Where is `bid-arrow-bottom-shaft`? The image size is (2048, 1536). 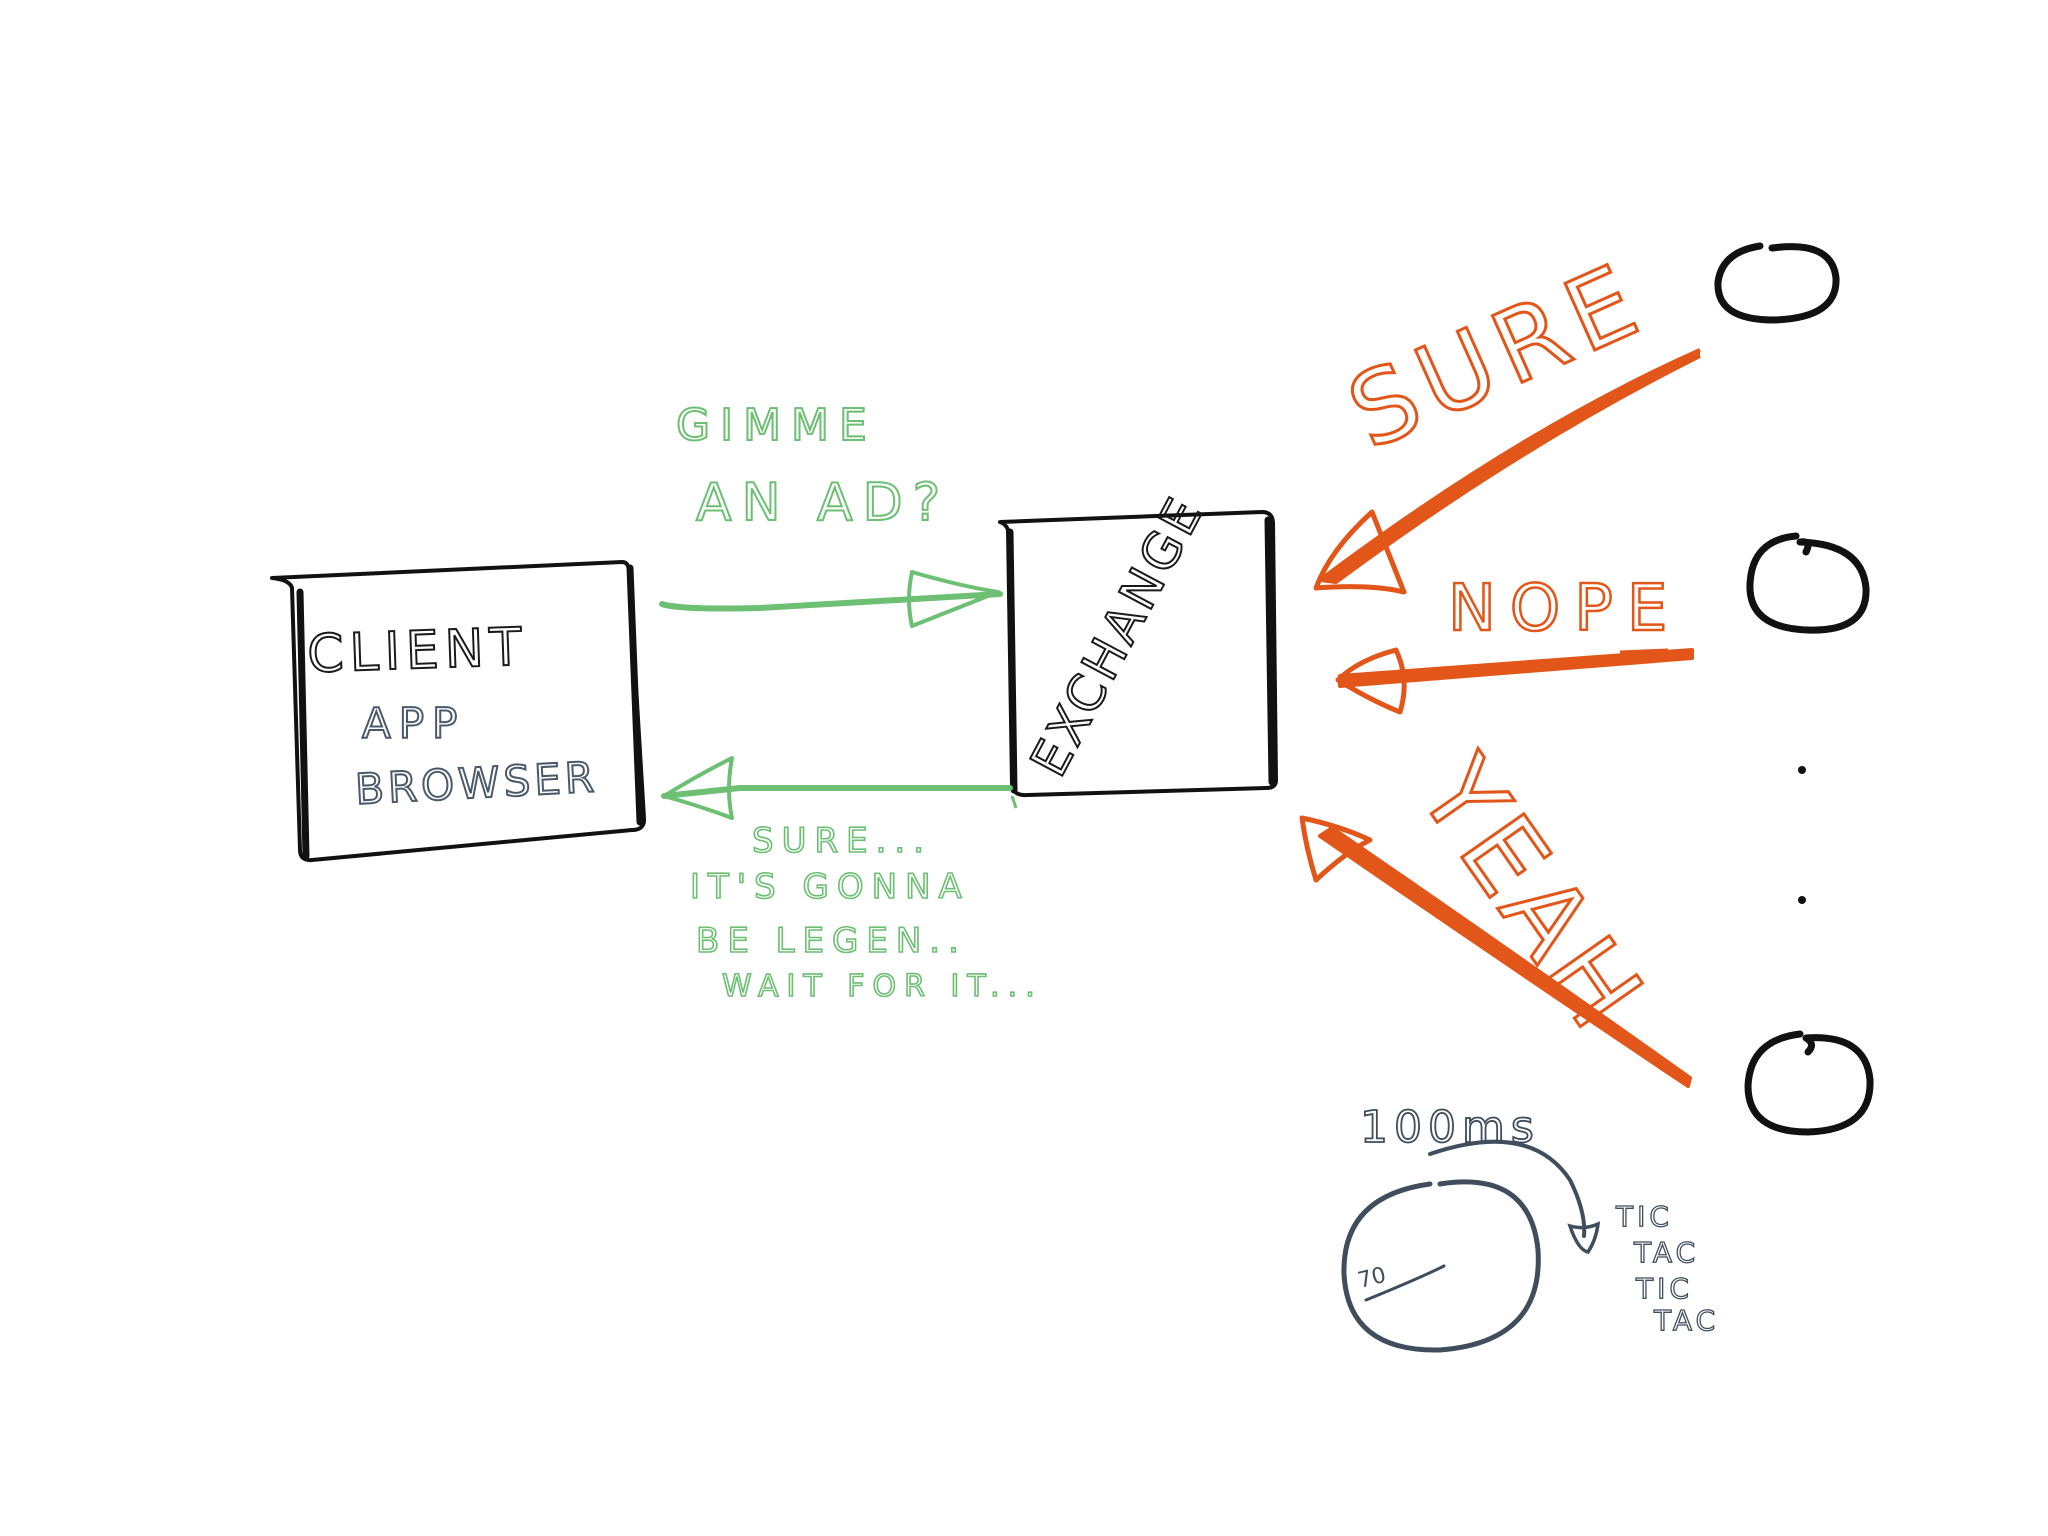 bid-arrow-bottom-shaft is located at coordinates (1505, 957).